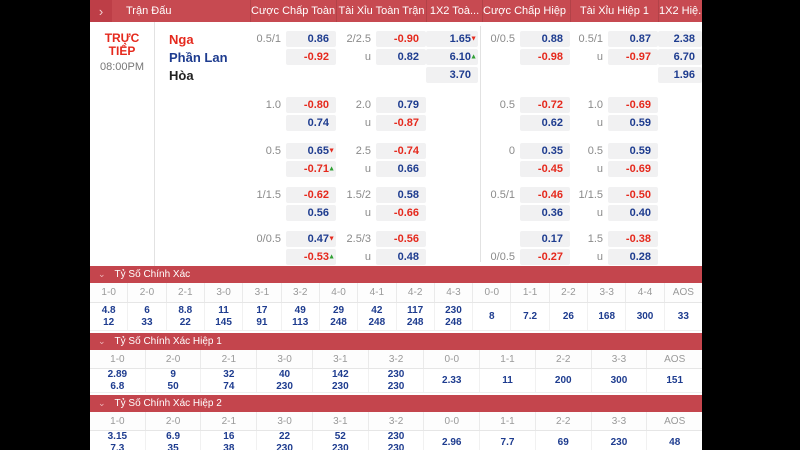 The height and width of the screenshot is (450, 800). I want to click on handicap-odds-ft: -0.53 ▲, so click(311, 257).